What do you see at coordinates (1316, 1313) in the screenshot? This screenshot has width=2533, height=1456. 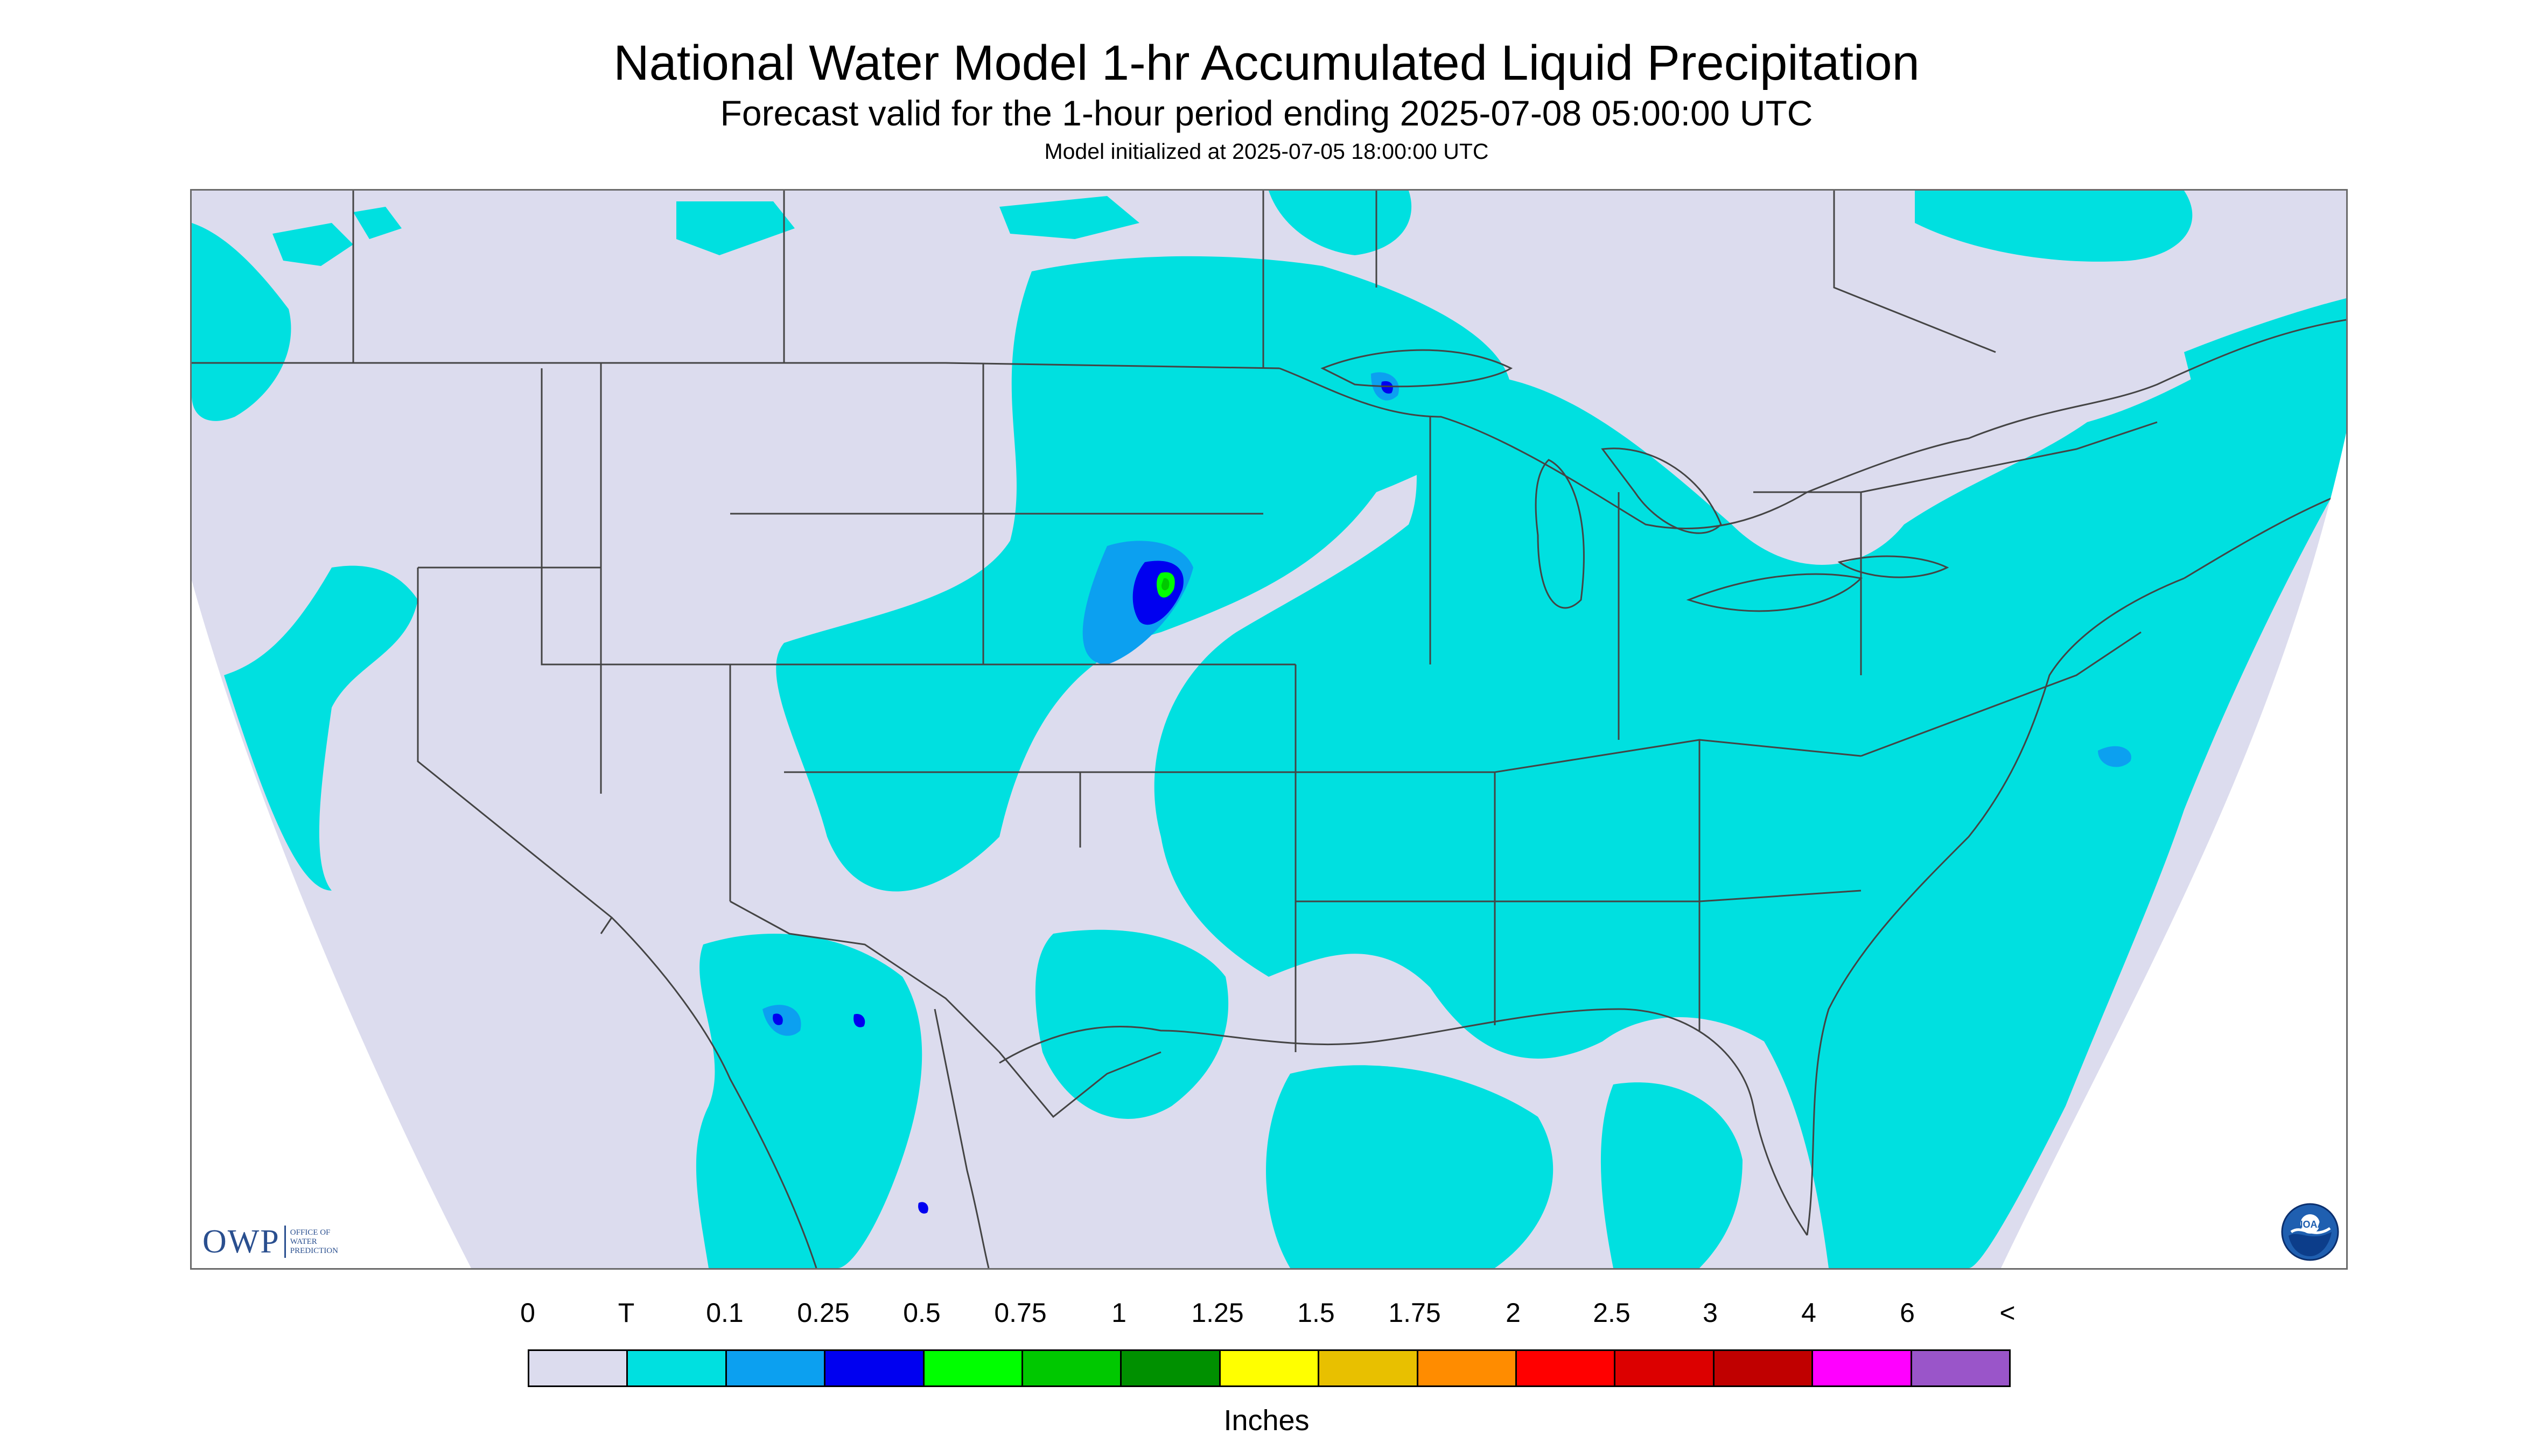 I see `legend-label-8: 1.5` at bounding box center [1316, 1313].